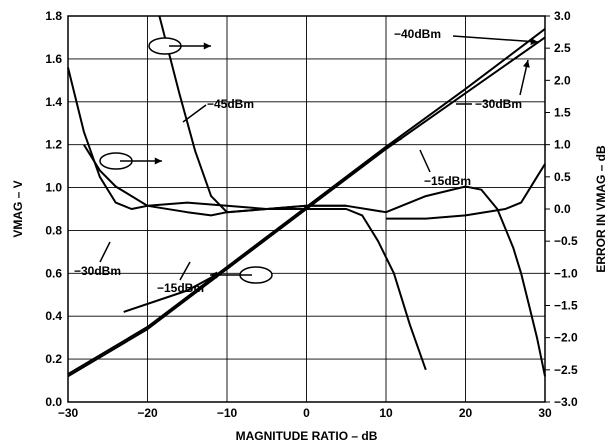 This screenshot has width=613, height=446. Describe the element at coordinates (53, 59) in the screenshot. I see `y-left-tick-label: 1.6` at that location.